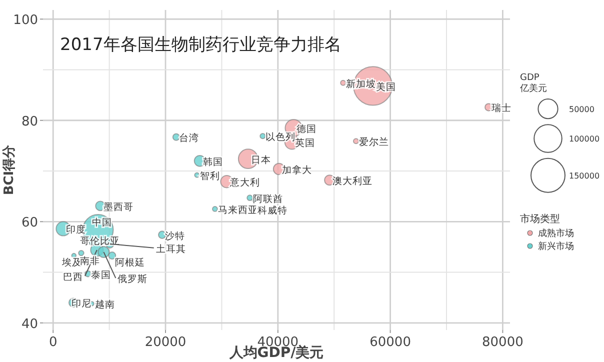  I want to click on annotation: 阿根廷, so click(130, 262).